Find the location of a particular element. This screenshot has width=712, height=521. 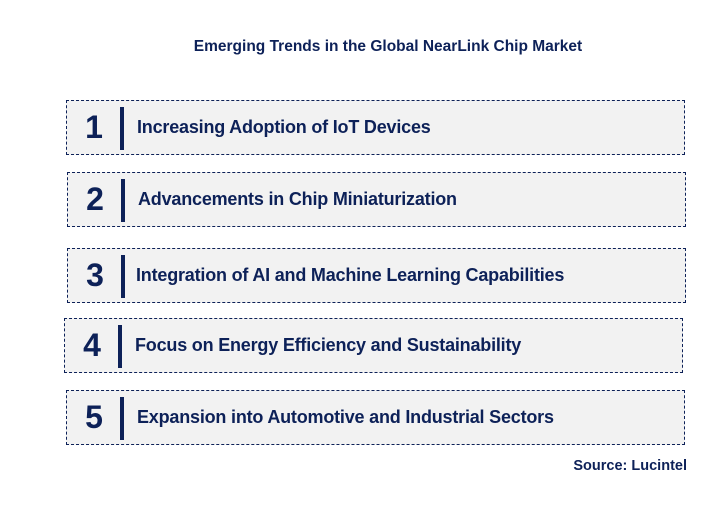

trend-number: 2 is located at coordinates (95, 199).